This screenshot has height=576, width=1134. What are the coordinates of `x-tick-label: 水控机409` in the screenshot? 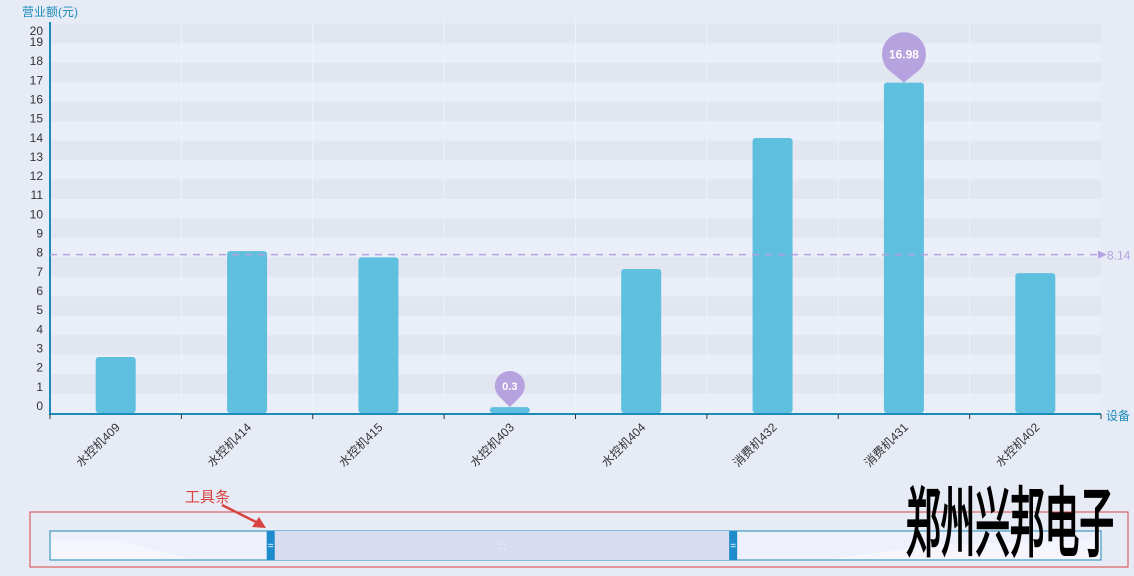 It's located at (98, 445).